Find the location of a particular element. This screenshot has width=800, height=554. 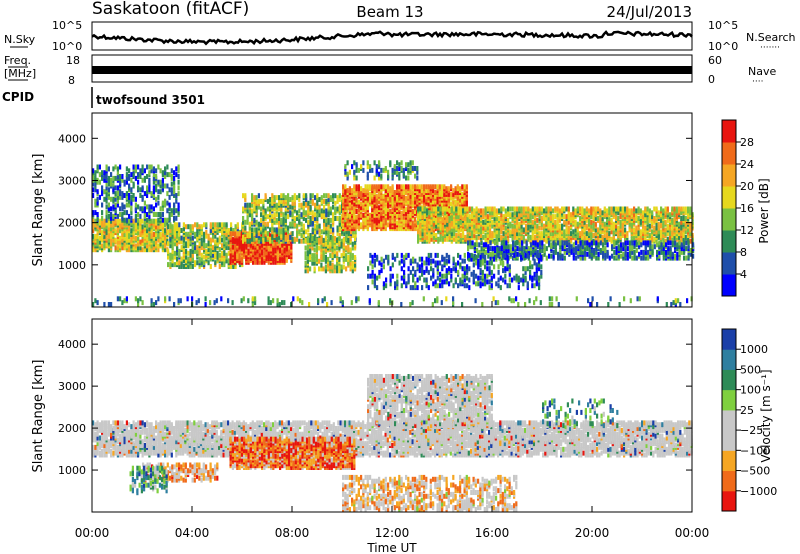

cpid-label: CPID is located at coordinates (18, 97).